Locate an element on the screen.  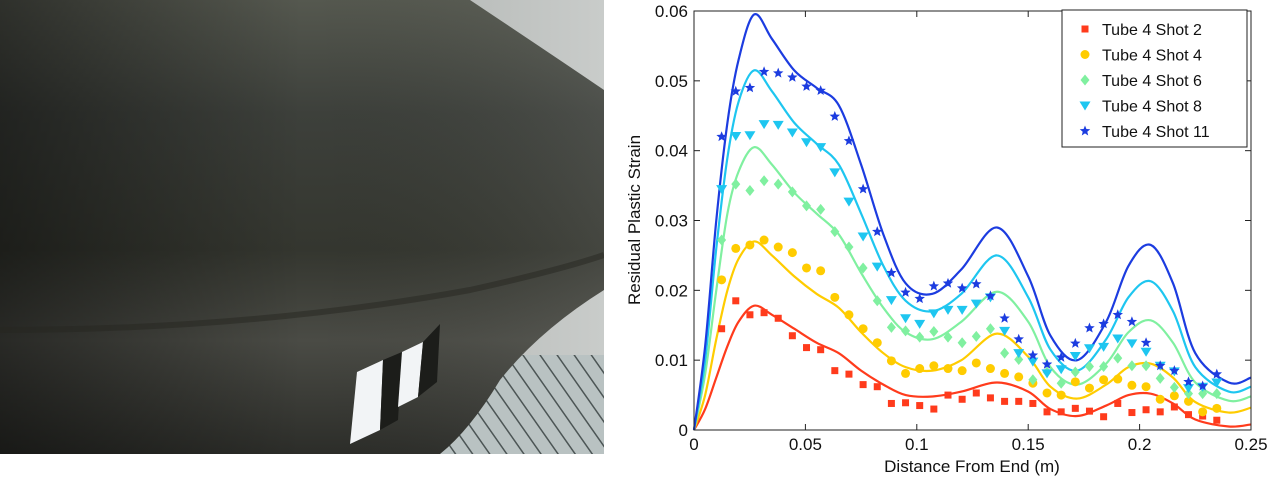
x-tick-label: 0.05 is located at coordinates (805, 444).